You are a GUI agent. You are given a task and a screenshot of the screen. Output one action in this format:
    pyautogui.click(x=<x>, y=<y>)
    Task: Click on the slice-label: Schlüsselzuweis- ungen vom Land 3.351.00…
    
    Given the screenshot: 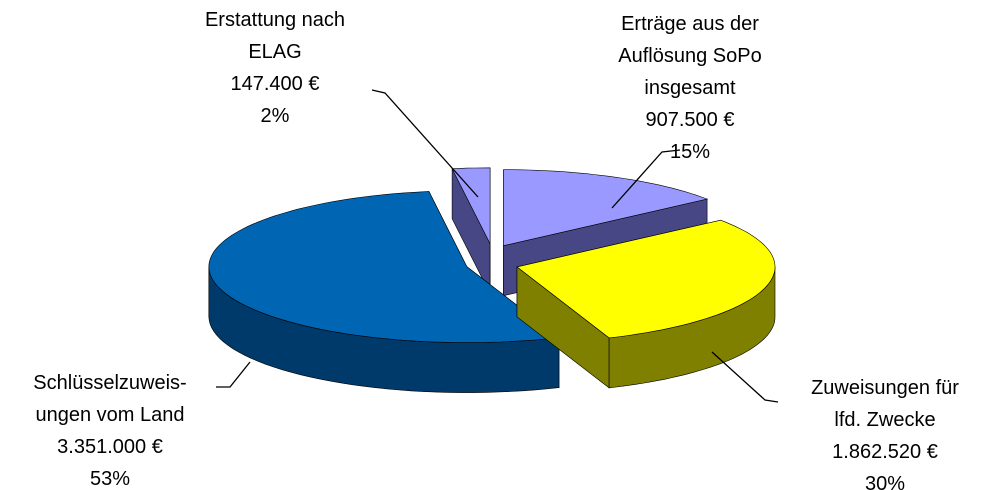 What is the action you would take?
    pyautogui.click(x=115, y=428)
    